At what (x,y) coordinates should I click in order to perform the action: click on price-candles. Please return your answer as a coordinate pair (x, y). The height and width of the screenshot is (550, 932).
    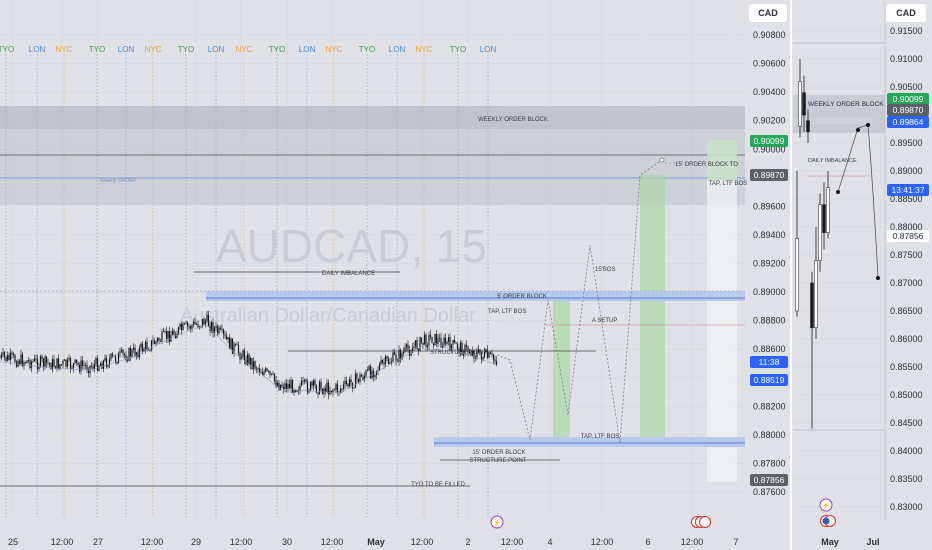
    Looking at the image, I should click on (249, 355).